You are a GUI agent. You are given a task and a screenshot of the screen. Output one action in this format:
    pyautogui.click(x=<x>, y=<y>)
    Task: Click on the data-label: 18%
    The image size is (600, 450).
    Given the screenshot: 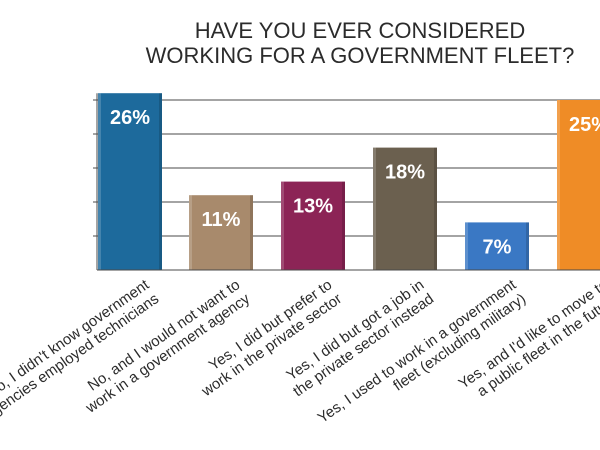 What is the action you would take?
    pyautogui.click(x=405, y=173)
    